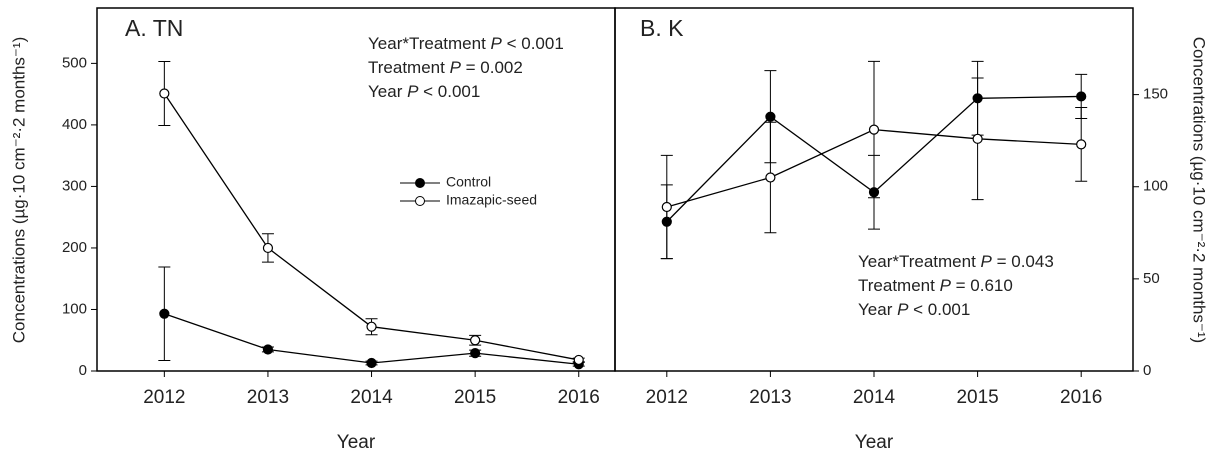 The height and width of the screenshot is (455, 1218). Describe the element at coordinates (1155, 94) in the screenshot. I see `y-tick-label: 150` at that location.